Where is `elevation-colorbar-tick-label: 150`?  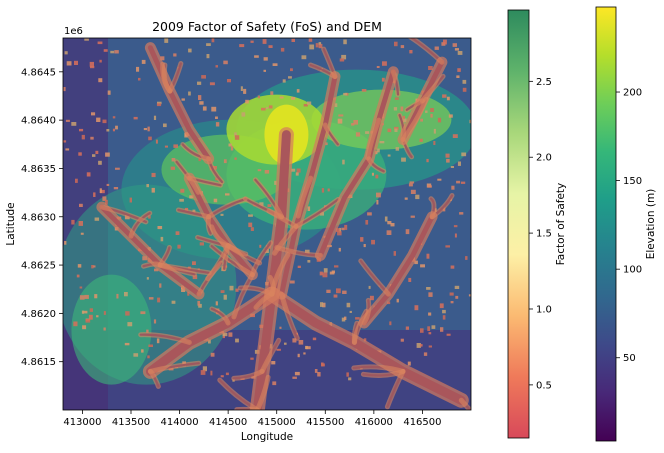 elevation-colorbar-tick-label: 150 is located at coordinates (632, 181).